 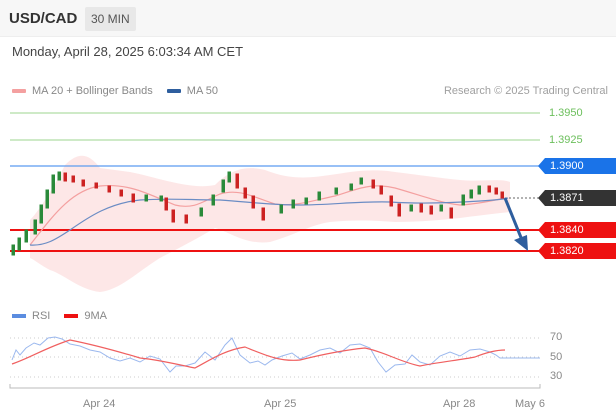 What do you see at coordinates (280, 404) in the screenshot?
I see `x-label-apr25: Apr 25` at bounding box center [280, 404].